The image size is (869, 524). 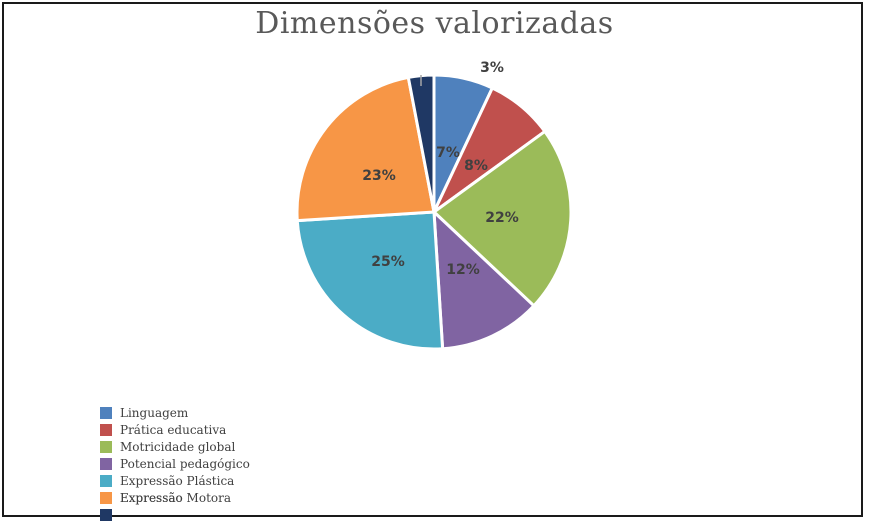 I want to click on legend-label-6: Expressão, so click(x=151, y=498).